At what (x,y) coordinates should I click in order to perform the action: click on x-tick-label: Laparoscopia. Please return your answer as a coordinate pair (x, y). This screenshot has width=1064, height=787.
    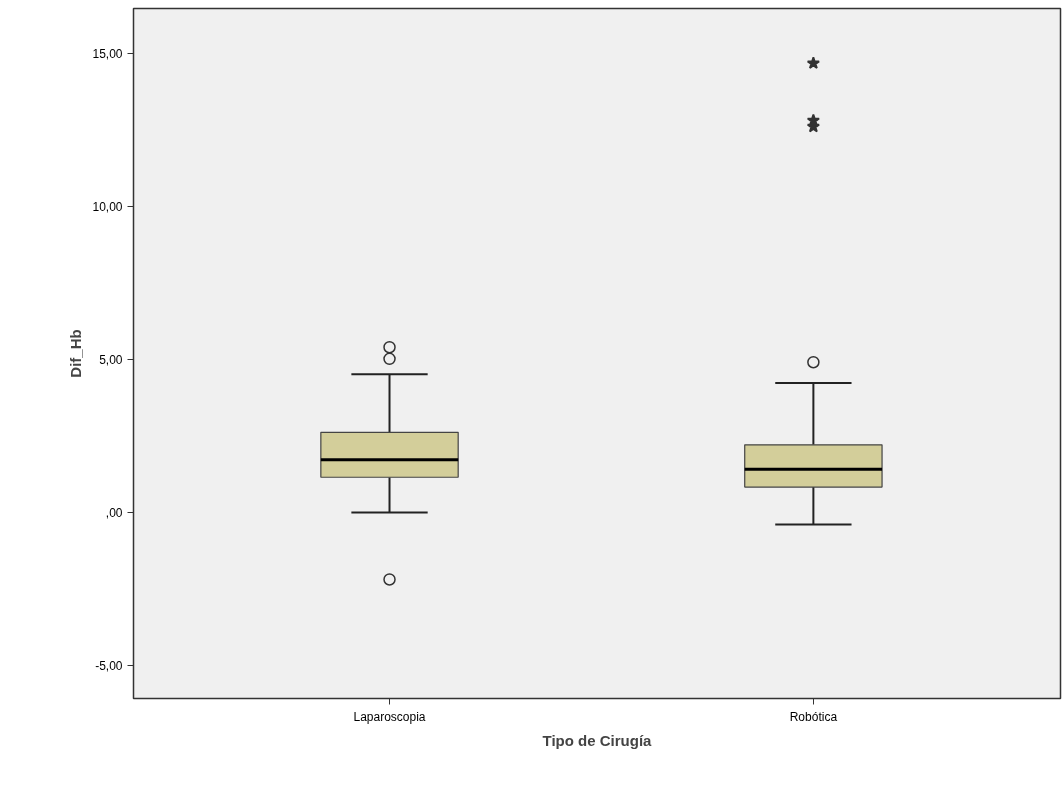
    Looking at the image, I should click on (389, 716).